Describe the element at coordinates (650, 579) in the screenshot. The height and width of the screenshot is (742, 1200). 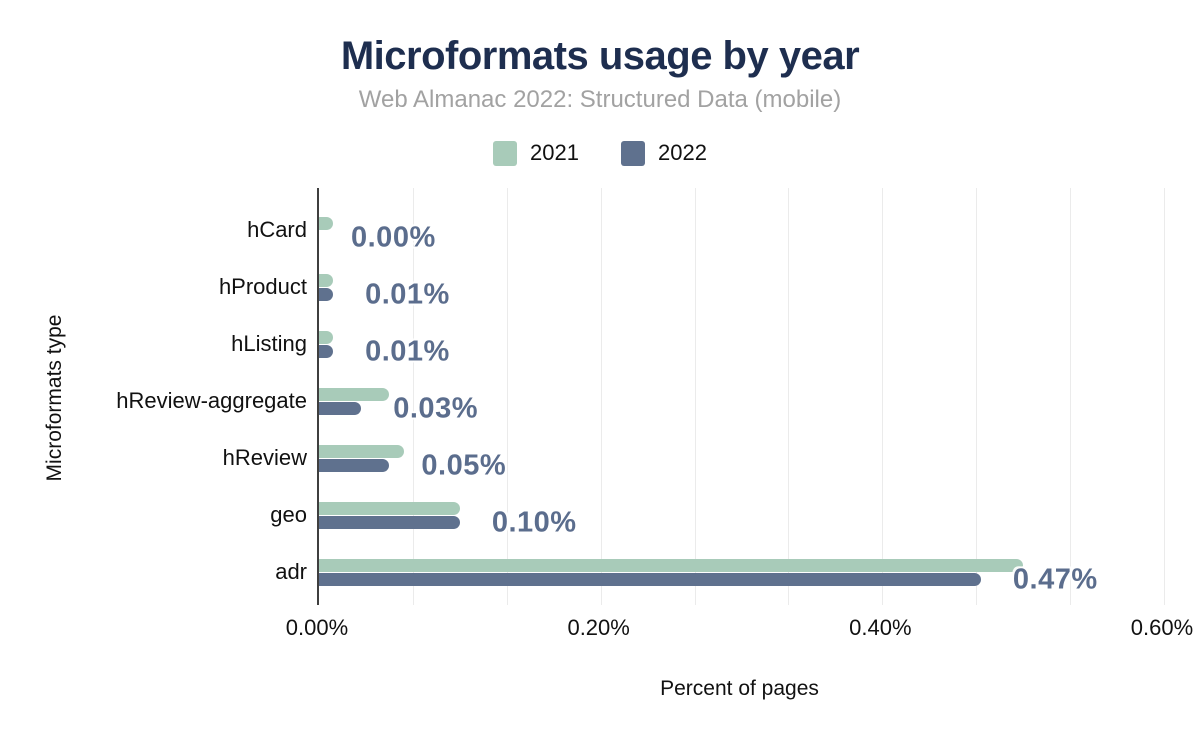
I see `bar-2022-adr` at that location.